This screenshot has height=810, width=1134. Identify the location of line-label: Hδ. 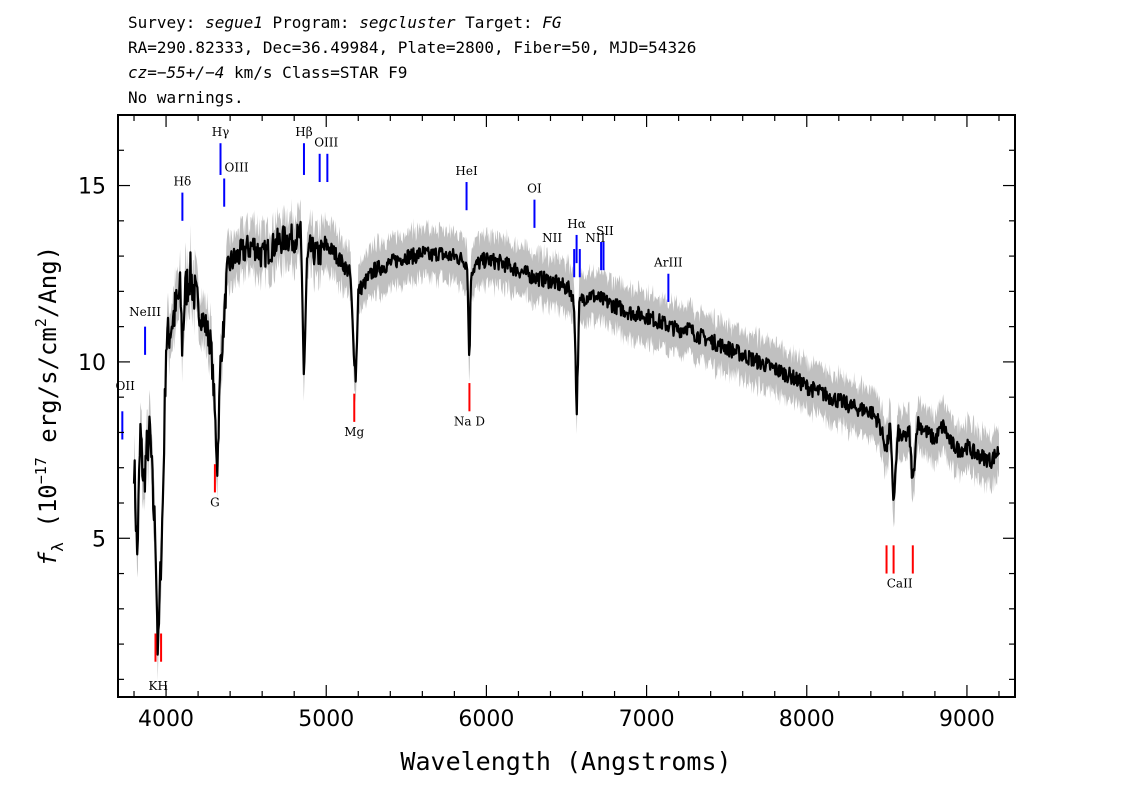
(183, 182).